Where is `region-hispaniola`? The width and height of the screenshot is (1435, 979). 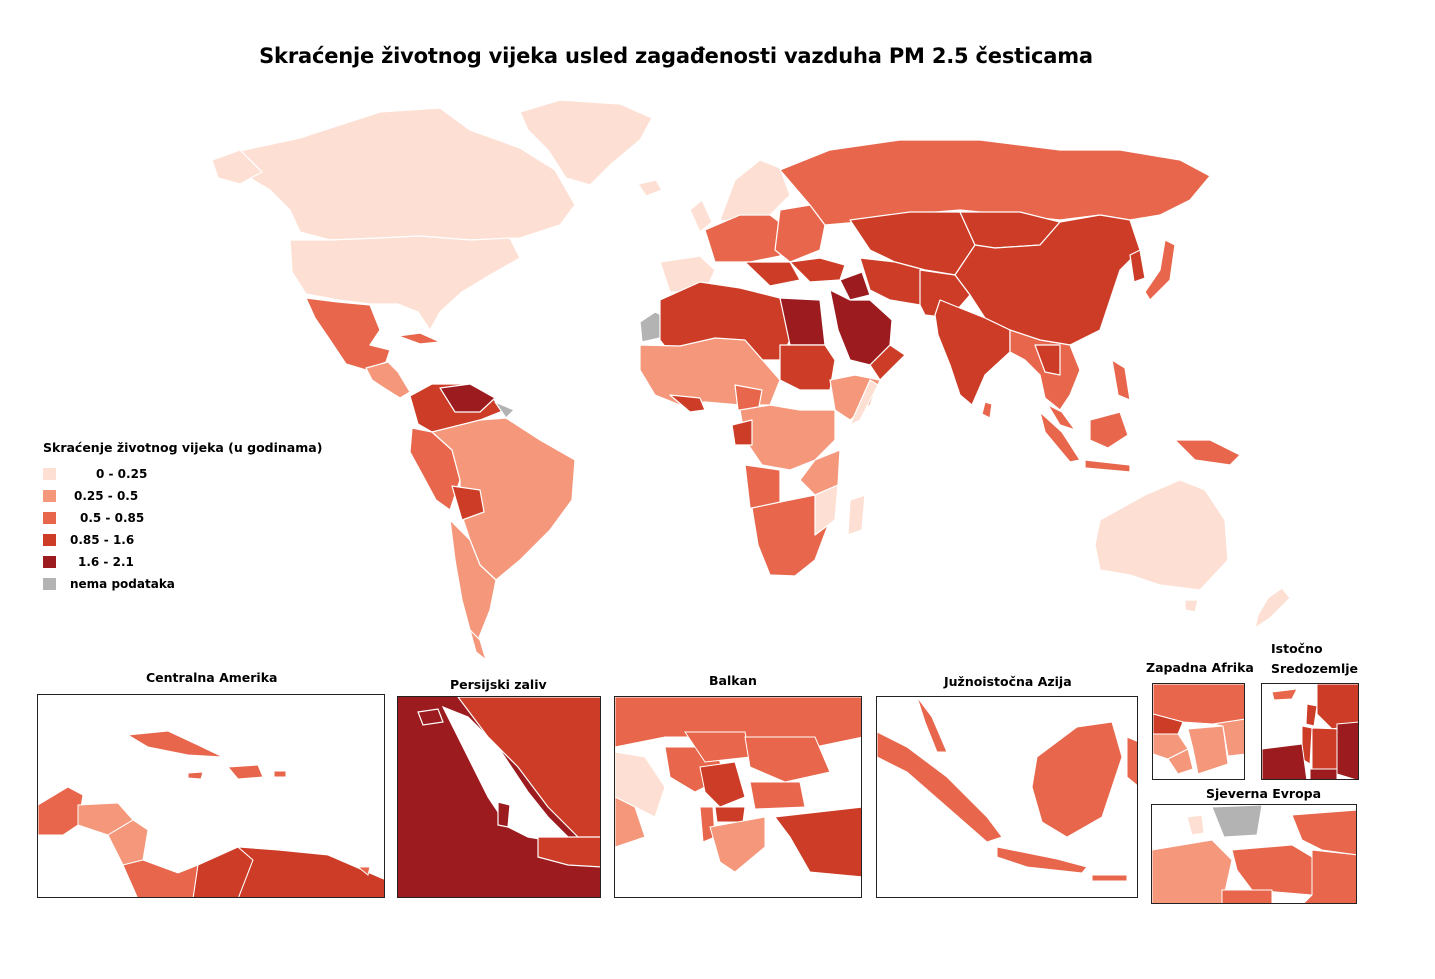
region-hispaniola is located at coordinates (245, 772).